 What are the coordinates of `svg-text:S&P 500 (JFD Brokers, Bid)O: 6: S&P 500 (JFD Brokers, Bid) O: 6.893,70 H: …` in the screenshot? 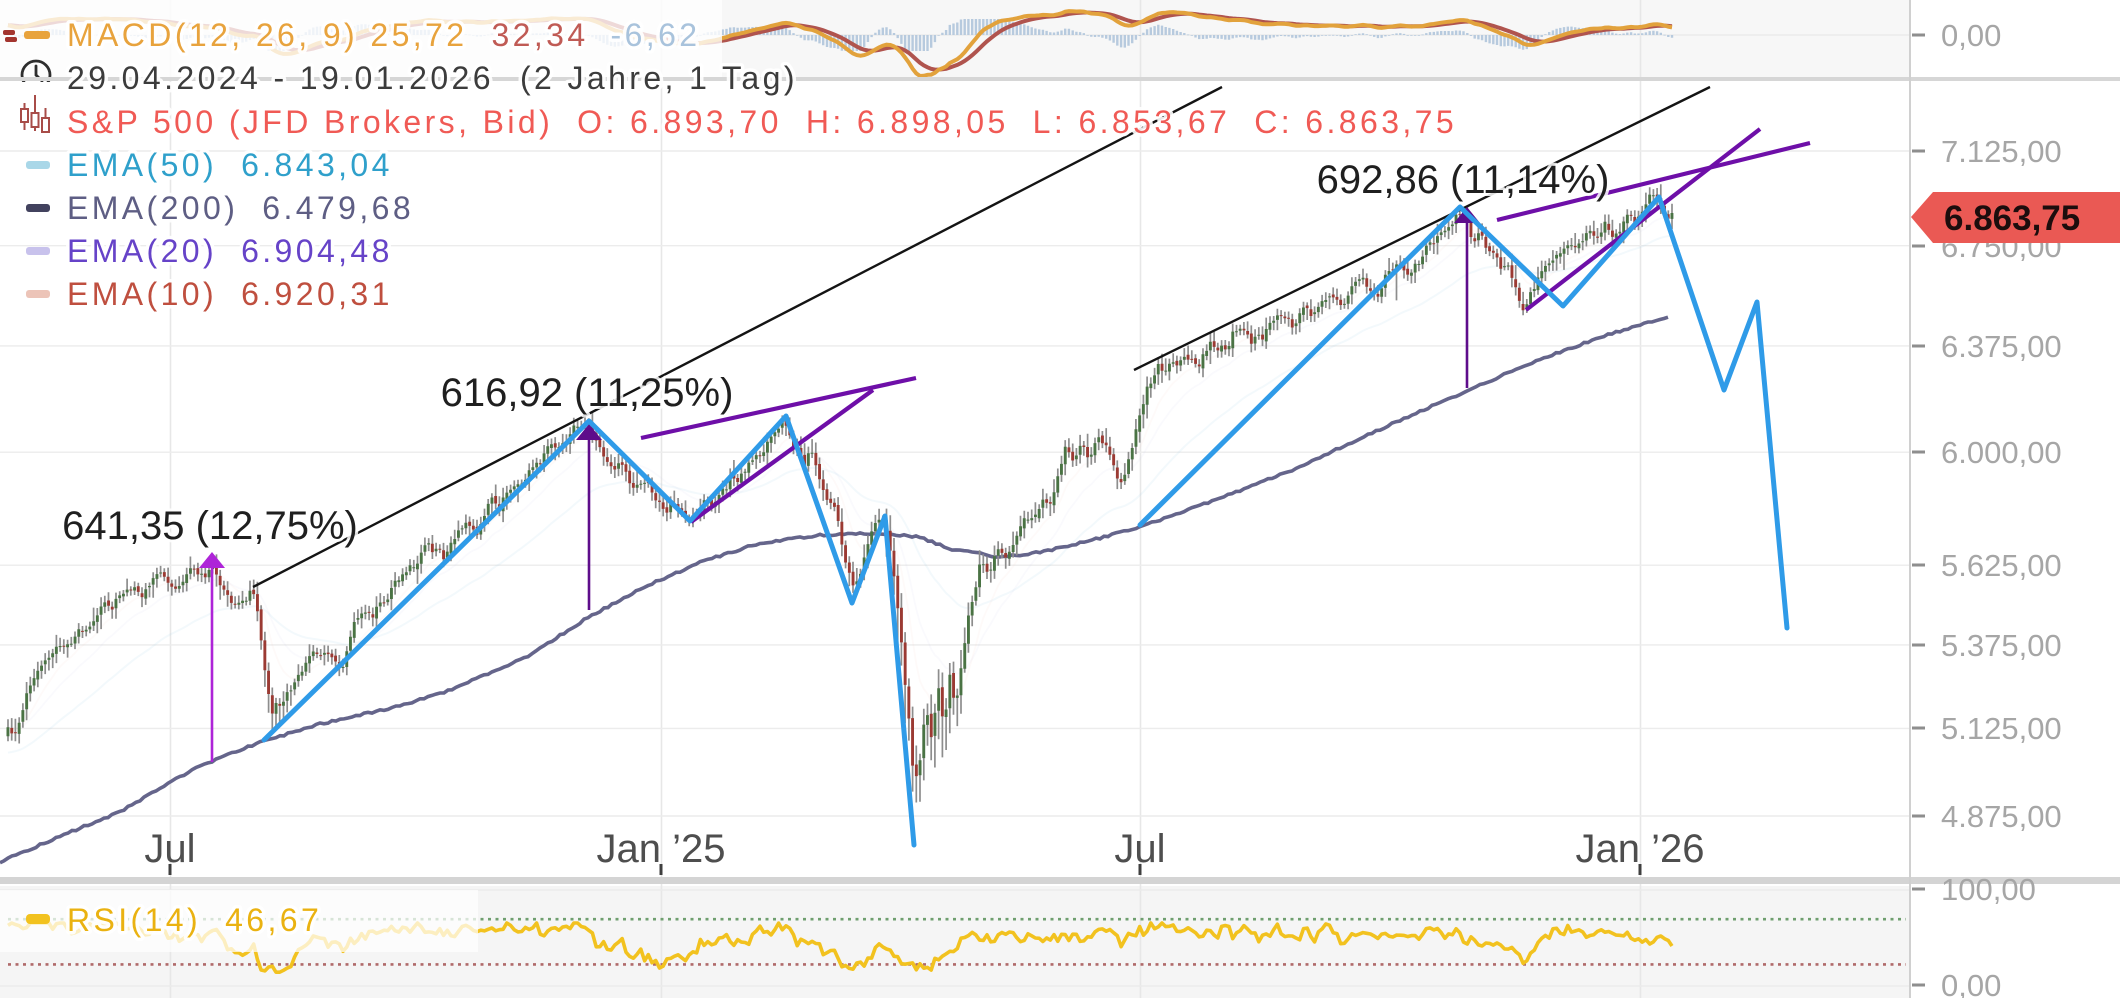 It's located at (762, 122).